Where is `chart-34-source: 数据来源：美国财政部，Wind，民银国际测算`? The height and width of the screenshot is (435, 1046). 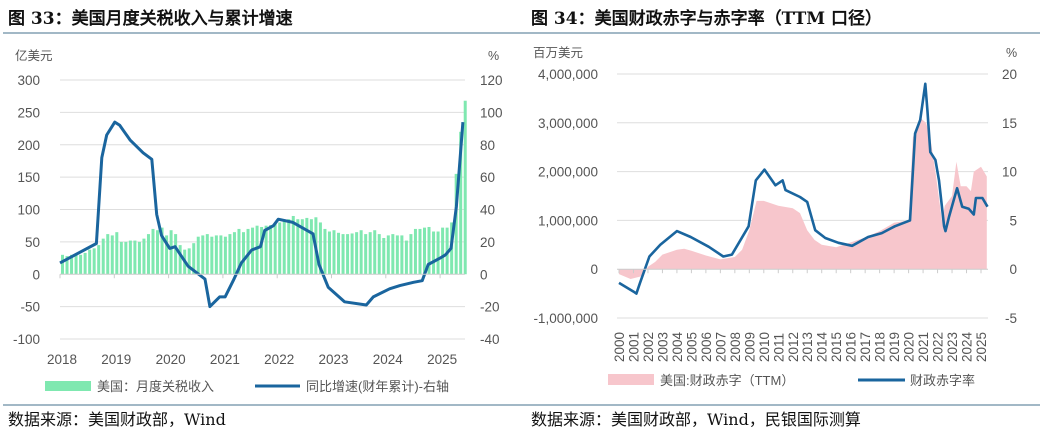 chart-34-source: 数据来源：美国财政部，Wind，民银国际测算 is located at coordinates (696, 419).